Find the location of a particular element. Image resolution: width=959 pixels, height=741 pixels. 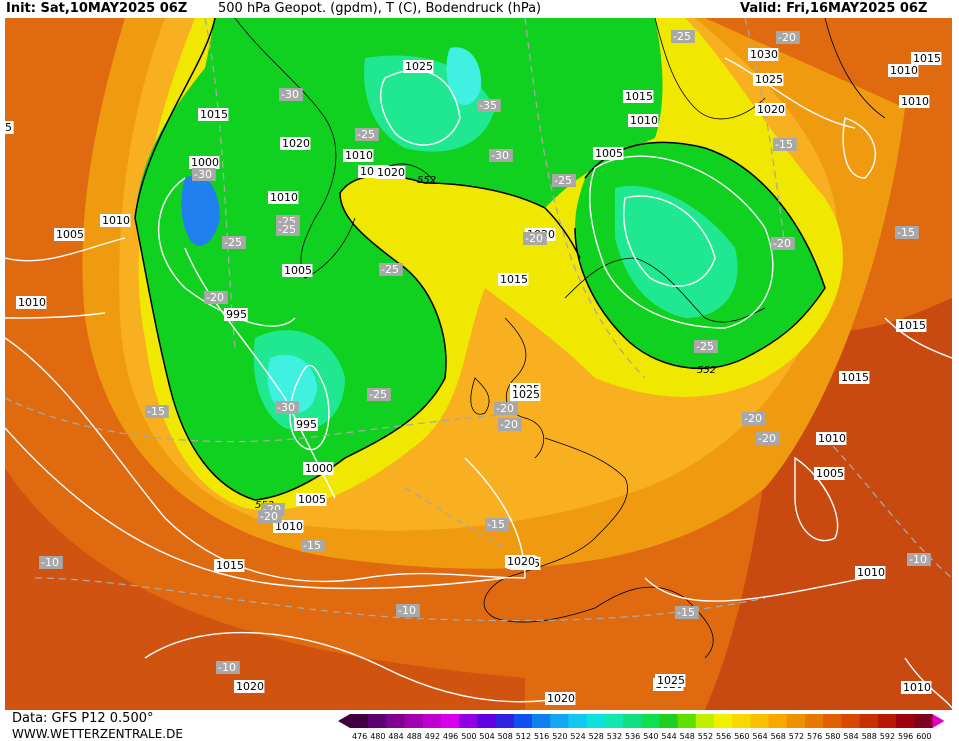

scale-tick-label: 564 is located at coordinates (759, 736).